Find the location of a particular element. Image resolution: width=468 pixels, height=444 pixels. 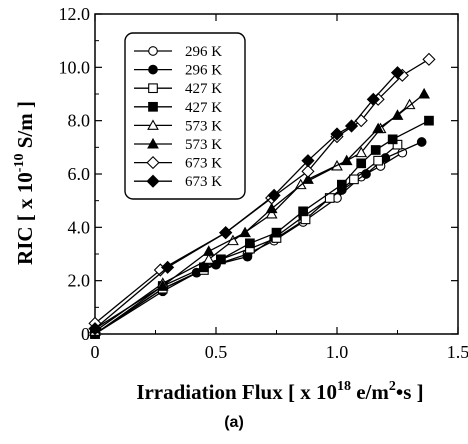

x-axis-title: Irradiation Flux [ x 1018 e/m2•s ] is located at coordinates (279, 391).